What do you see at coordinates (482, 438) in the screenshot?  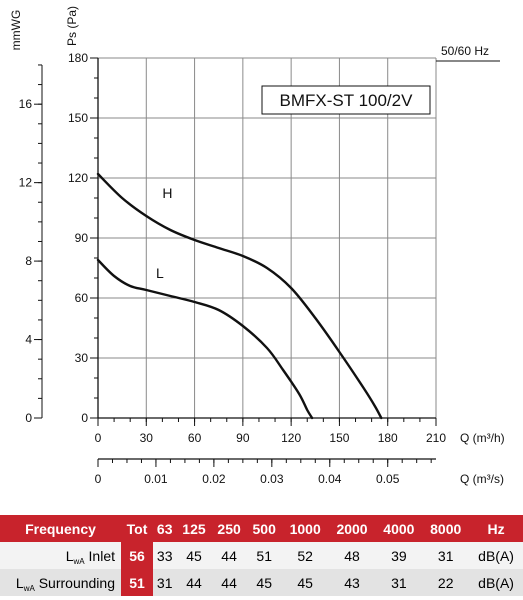 I see `x-axis-title-m3h: Q (m³/h)` at bounding box center [482, 438].